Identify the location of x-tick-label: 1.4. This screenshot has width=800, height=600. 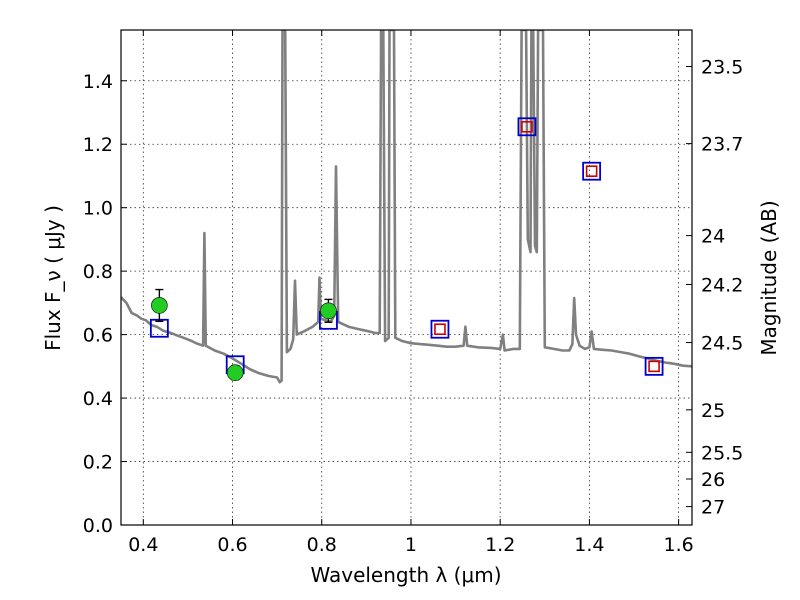
(589, 545).